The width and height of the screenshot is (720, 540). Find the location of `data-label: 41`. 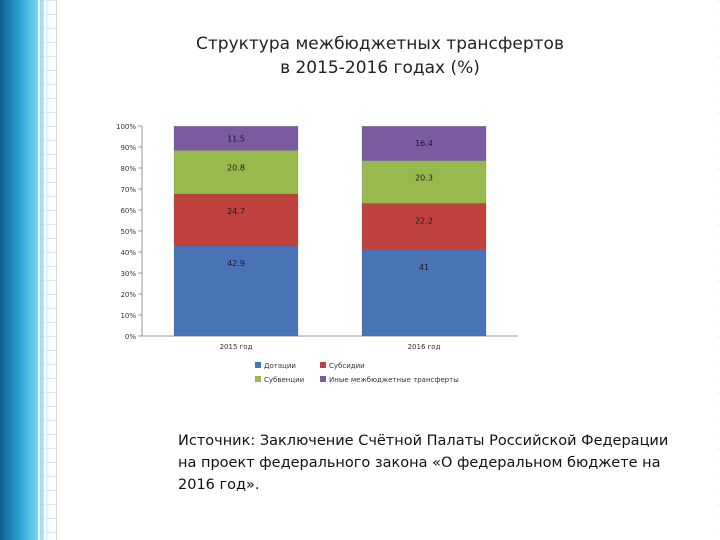

data-label: 41 is located at coordinates (424, 267).